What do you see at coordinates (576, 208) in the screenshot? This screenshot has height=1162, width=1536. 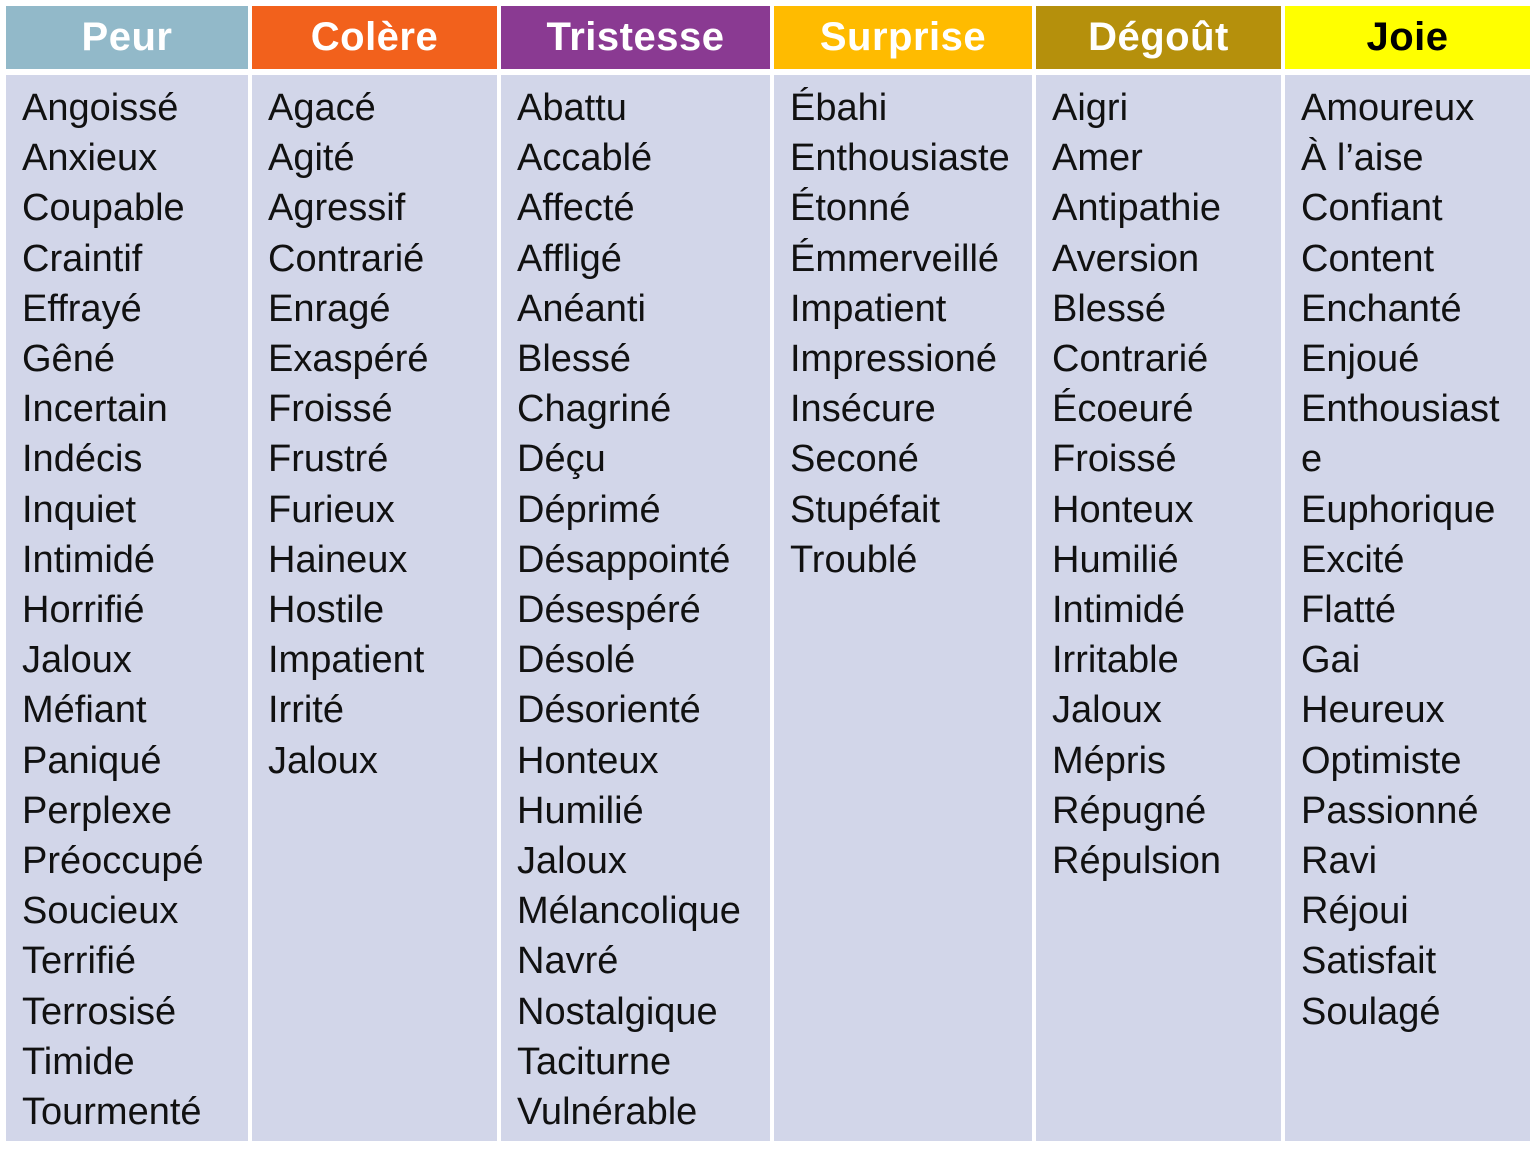 I see `emotion-word: Affecté` at bounding box center [576, 208].